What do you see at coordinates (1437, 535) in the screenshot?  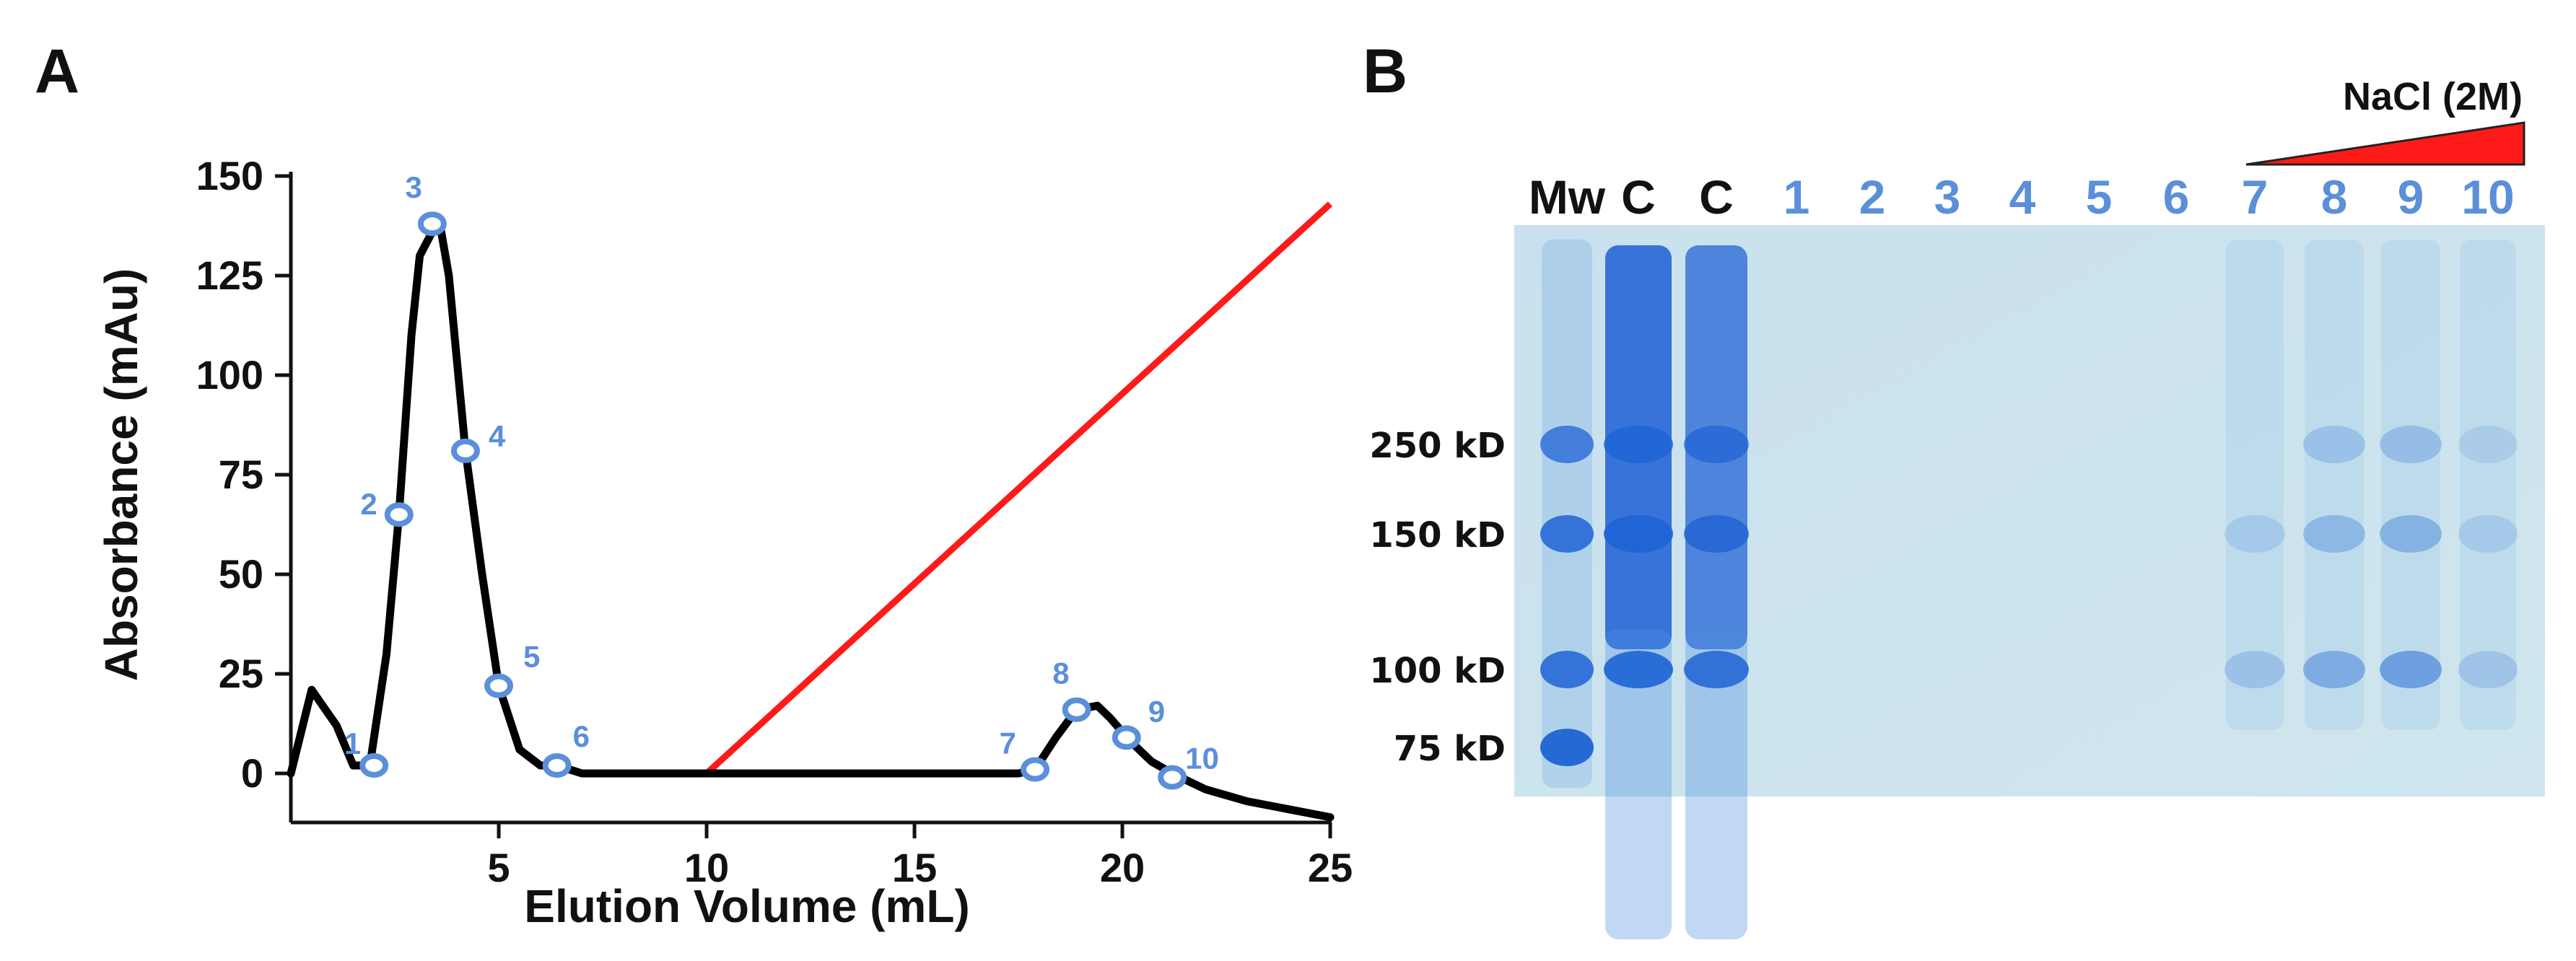 I see `mw-marker-label: 150 kD` at bounding box center [1437, 535].